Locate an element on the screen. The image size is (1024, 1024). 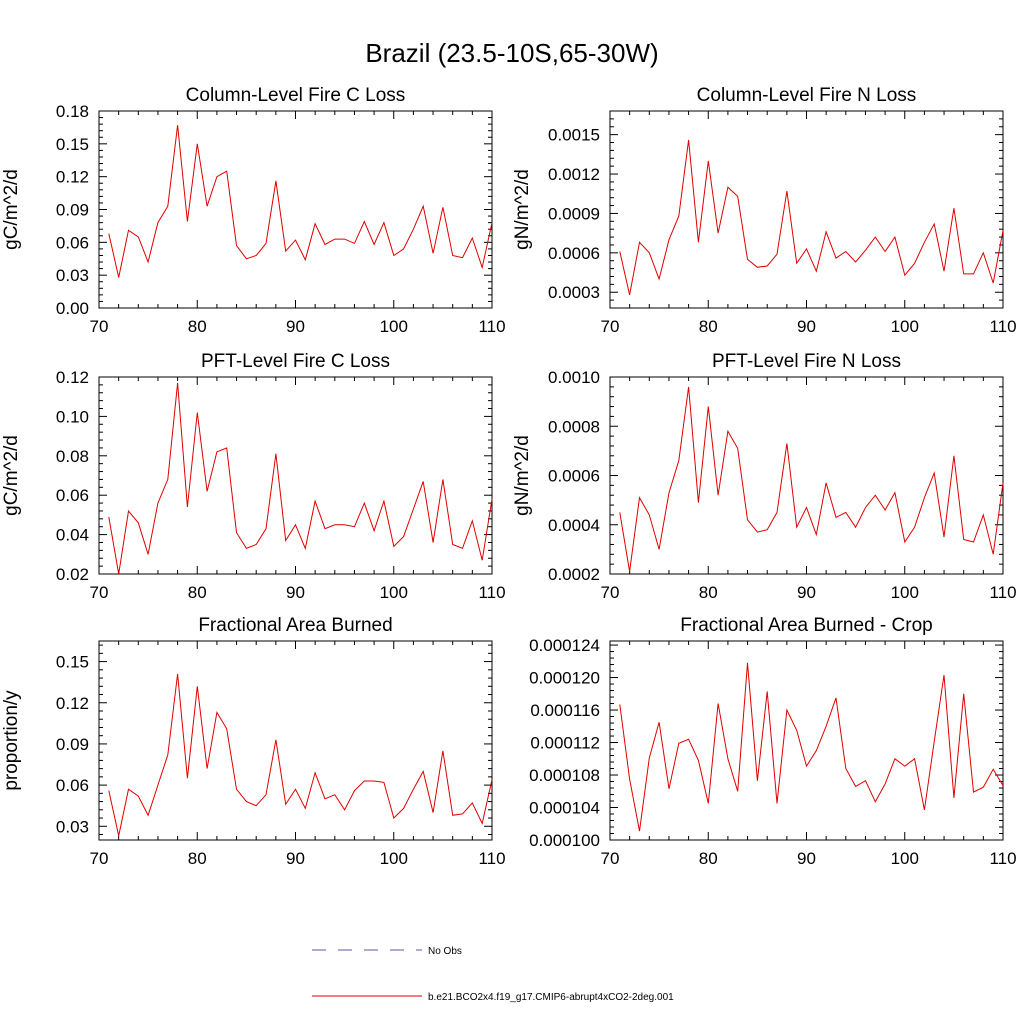
y-tick-label: 0.000112 is located at coordinates (565, 743).